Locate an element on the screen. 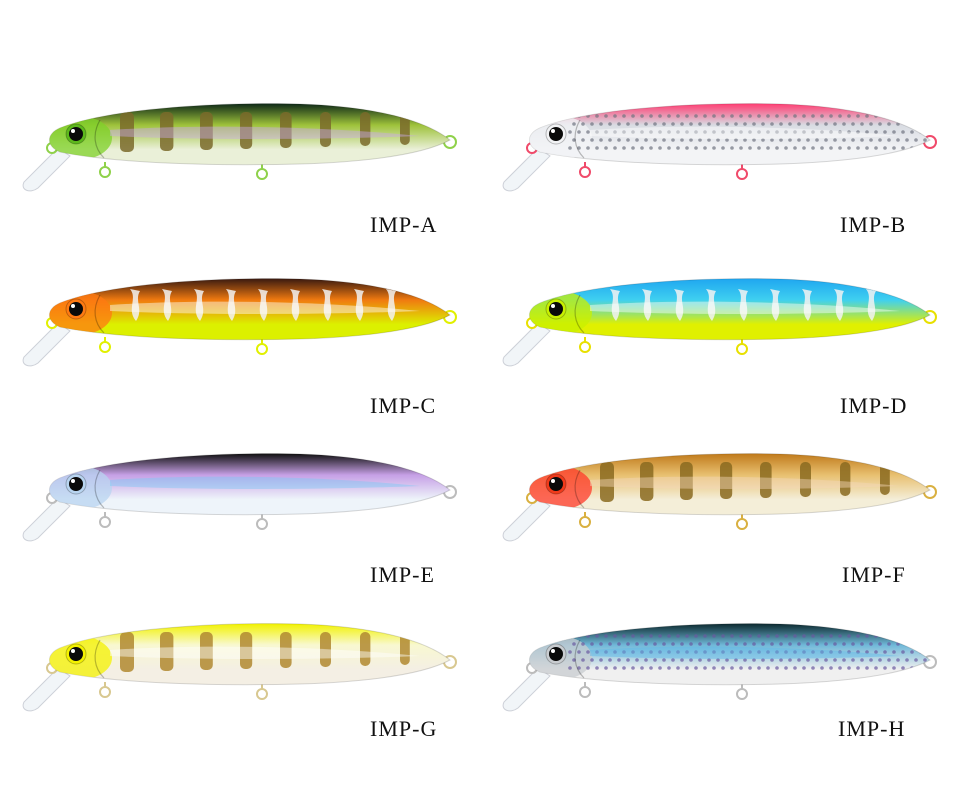 The width and height of the screenshot is (960, 790). lure-card: IMP-G is located at coordinates (240, 700).